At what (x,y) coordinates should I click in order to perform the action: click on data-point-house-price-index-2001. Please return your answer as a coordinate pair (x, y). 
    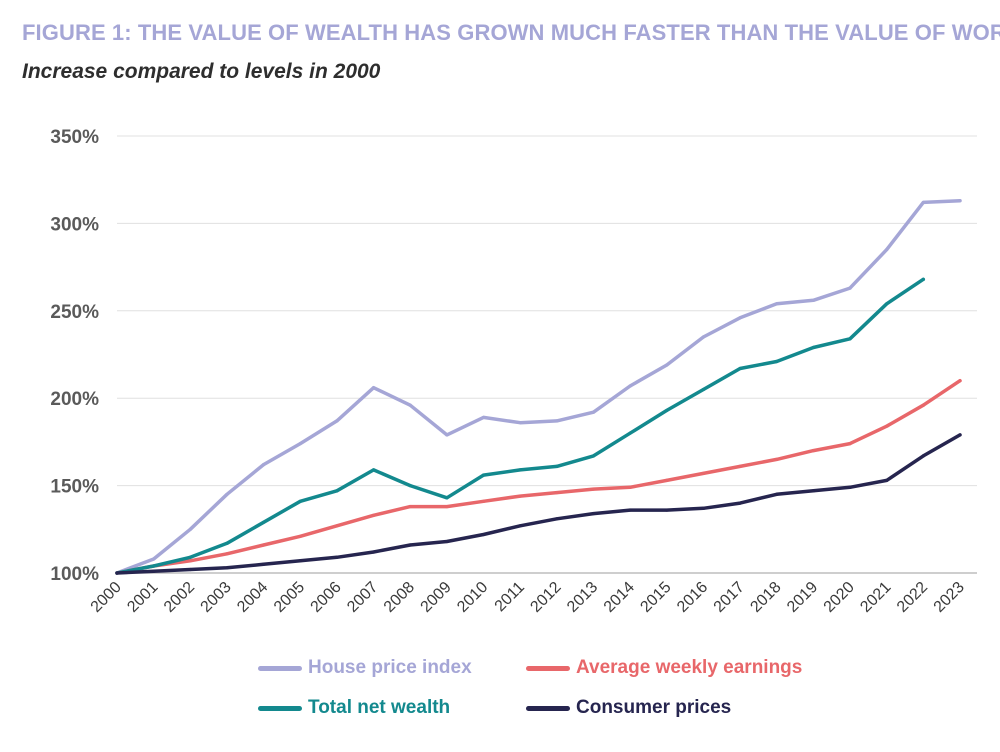
    Looking at the image, I should click on (154, 559).